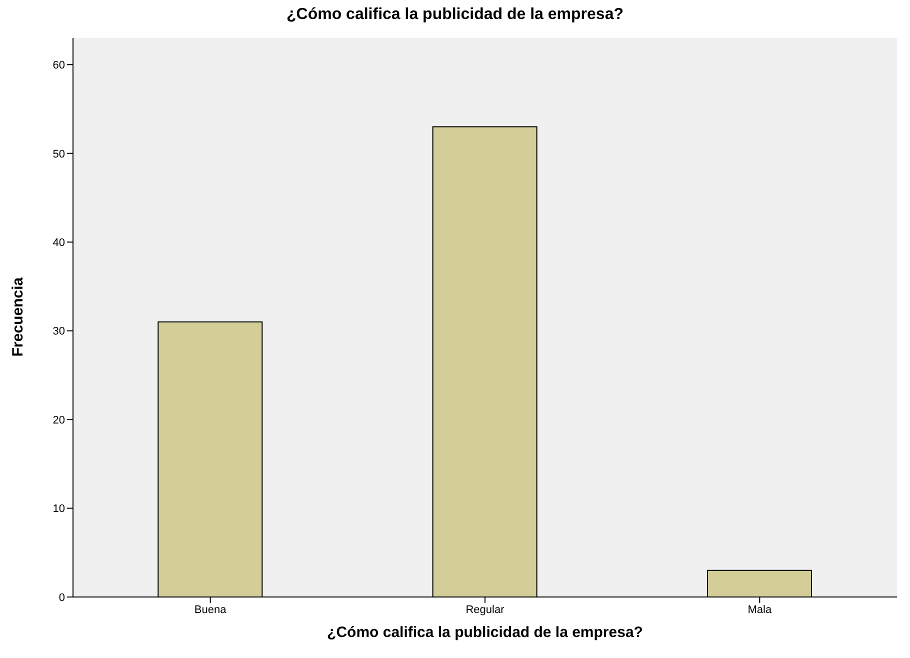 The width and height of the screenshot is (910, 658). Describe the element at coordinates (58, 242) in the screenshot. I see `y-tick-label: 40` at that location.